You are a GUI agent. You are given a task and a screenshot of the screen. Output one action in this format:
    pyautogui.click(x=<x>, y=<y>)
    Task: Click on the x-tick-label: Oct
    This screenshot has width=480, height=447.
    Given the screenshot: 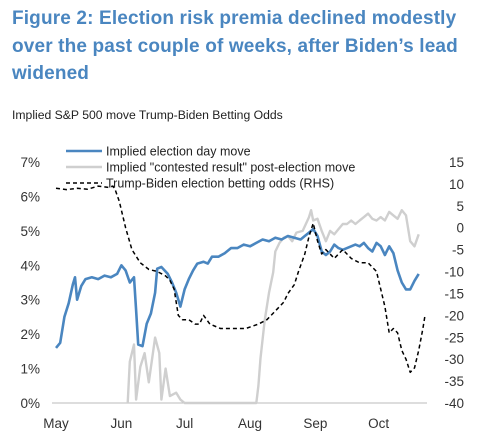 What is the action you would take?
    pyautogui.click(x=378, y=423)
    